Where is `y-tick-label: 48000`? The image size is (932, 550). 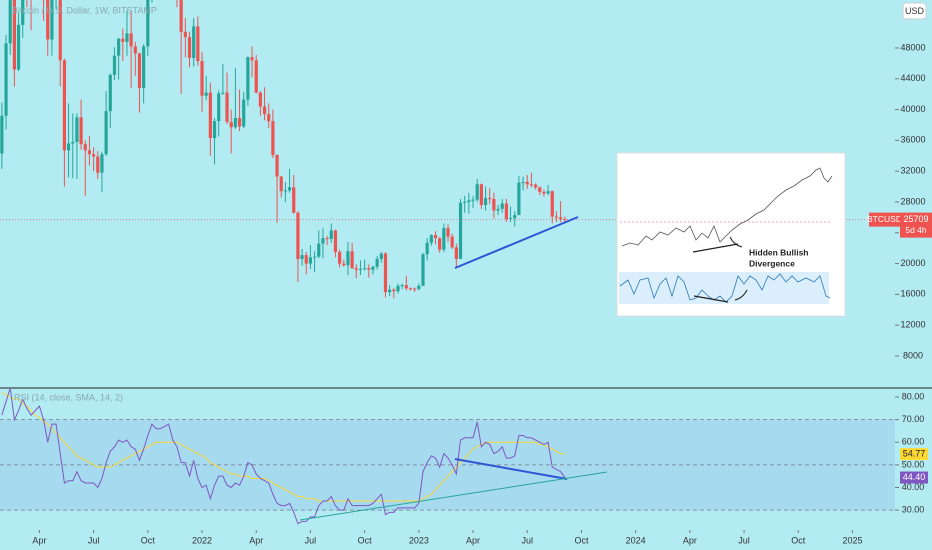 y-tick-label: 48000 is located at coordinates (912, 47).